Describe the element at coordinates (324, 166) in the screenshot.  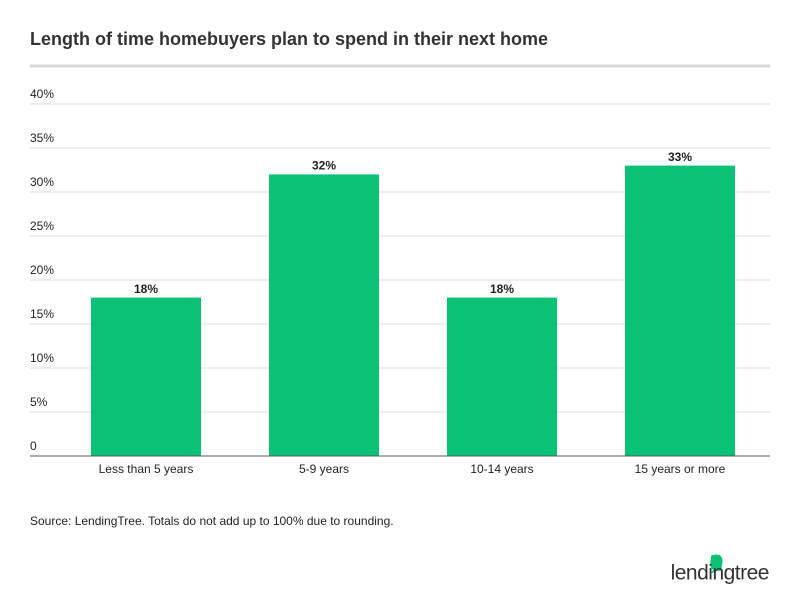
I see `value-label: 32%` at that location.